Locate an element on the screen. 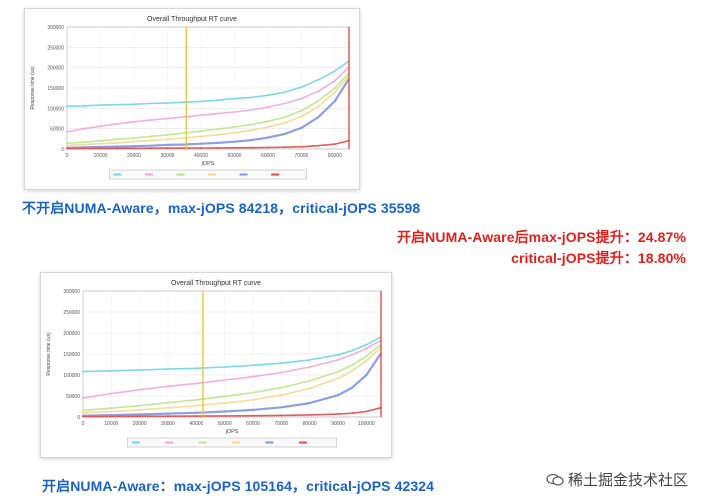 This screenshot has width=702, height=502. y-tick-label: 100000 is located at coordinates (71, 376).